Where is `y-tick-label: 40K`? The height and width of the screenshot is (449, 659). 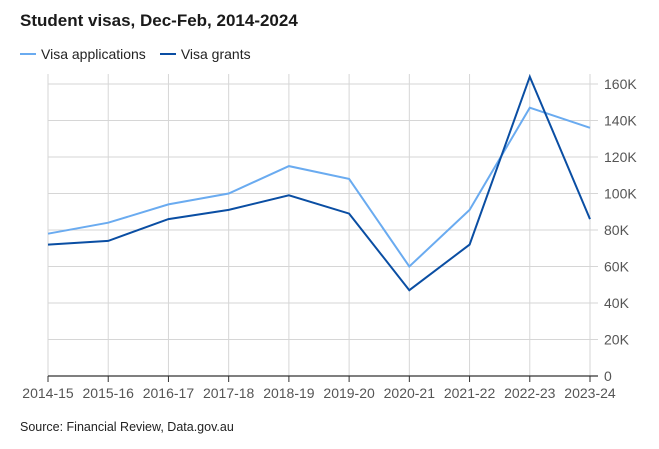 y-tick-label: 40K is located at coordinates (617, 303).